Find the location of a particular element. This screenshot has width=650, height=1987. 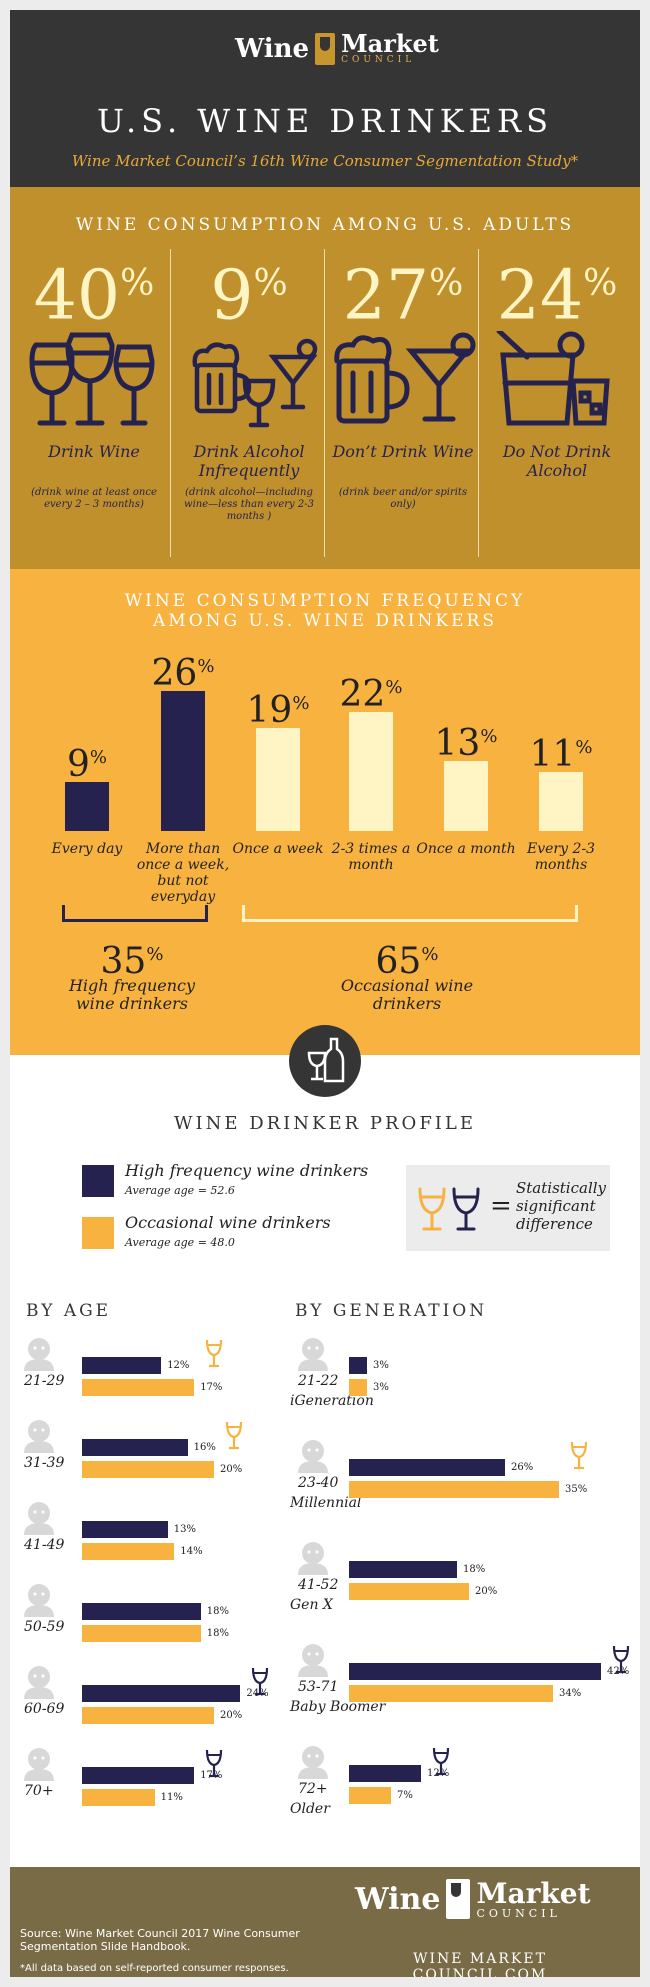

significance-glasses-icon is located at coordinates (449, 1209).